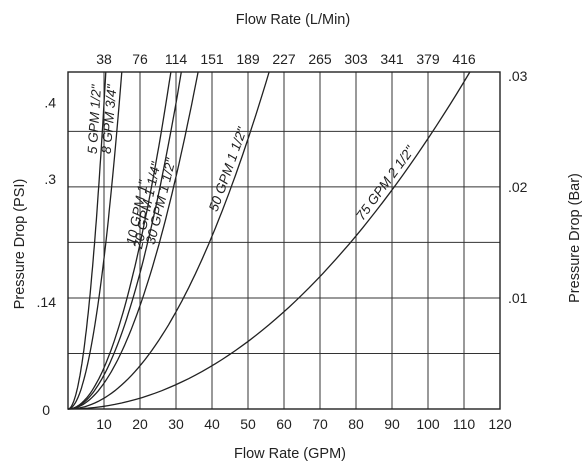  What do you see at coordinates (385, 182) in the screenshot?
I see `curve-label: 75 GPM 2 1/2"` at bounding box center [385, 182].